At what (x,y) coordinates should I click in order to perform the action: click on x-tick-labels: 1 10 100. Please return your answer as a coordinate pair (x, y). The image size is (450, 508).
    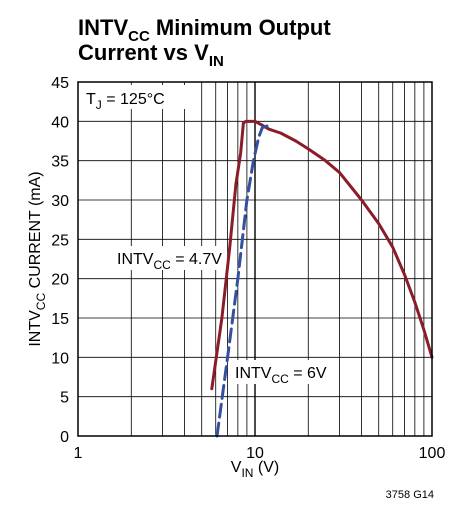
    Looking at the image, I should click on (260, 453).